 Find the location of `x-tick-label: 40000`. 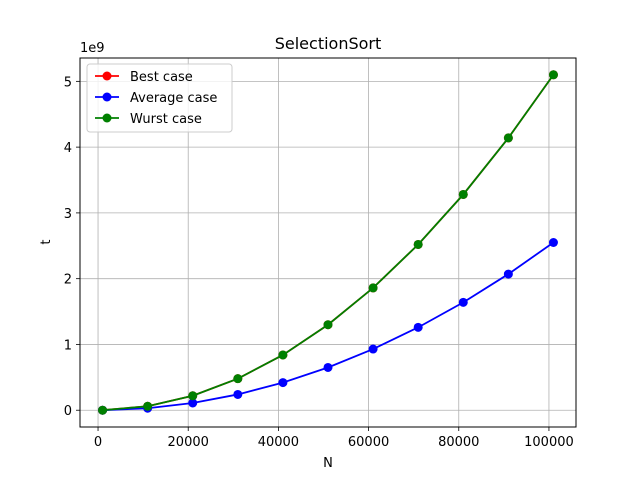

x-tick-label: 40000 is located at coordinates (278, 442).